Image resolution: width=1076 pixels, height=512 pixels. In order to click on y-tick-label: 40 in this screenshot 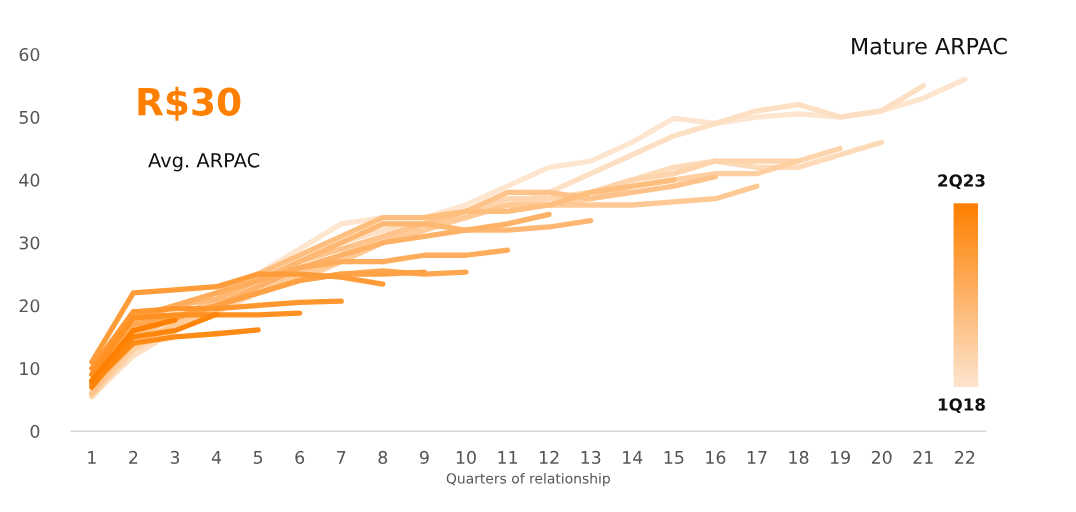, I will do `click(29, 180)`.